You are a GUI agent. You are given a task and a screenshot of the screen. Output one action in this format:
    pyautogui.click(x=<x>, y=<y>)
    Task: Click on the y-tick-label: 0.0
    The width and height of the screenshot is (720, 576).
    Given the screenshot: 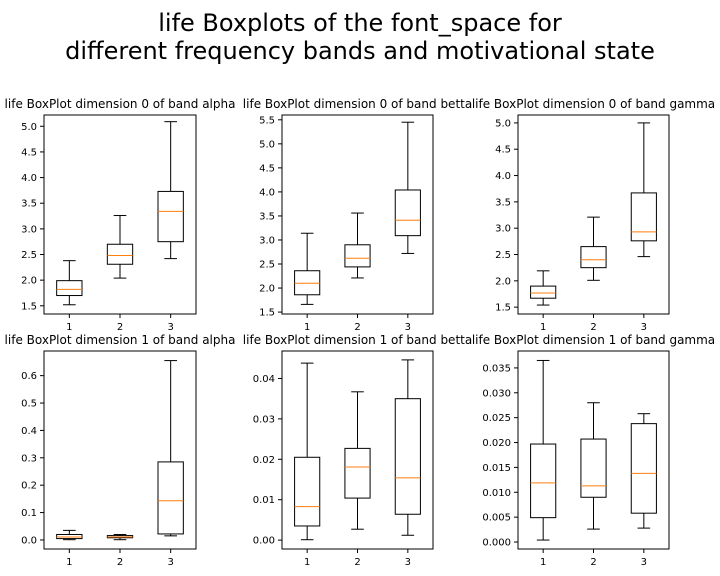 What is the action you would take?
    pyautogui.click(x=29, y=540)
    